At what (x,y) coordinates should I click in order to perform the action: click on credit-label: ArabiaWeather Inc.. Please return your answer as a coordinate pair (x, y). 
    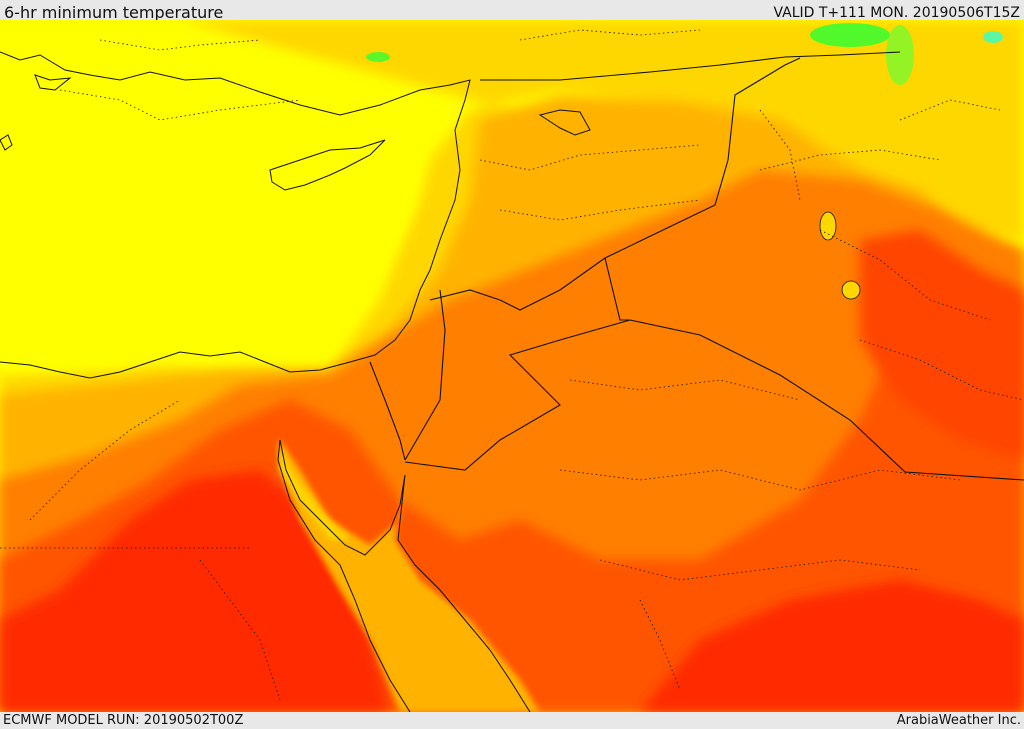
    Looking at the image, I should click on (958, 720).